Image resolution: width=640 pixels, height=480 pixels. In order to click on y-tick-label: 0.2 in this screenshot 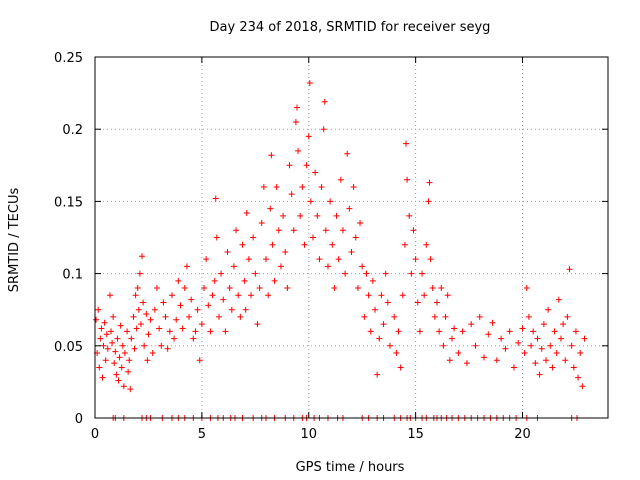, I will do `click(72, 130)`.